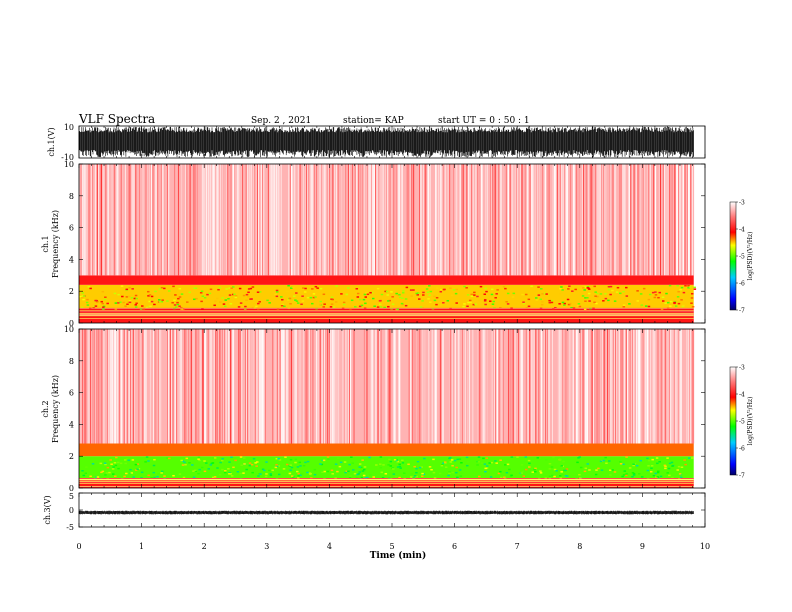  Describe the element at coordinates (69, 164) in the screenshot. I see `y-tick-label: 10` at that location.